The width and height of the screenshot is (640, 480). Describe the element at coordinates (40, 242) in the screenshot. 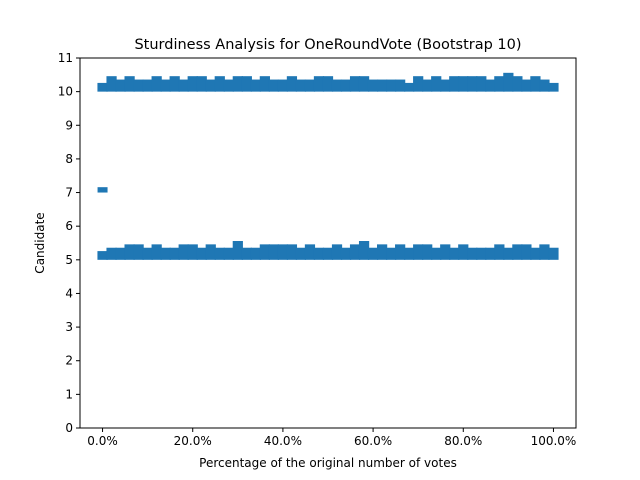

I see `y-axis-label: Candidate` at that location.